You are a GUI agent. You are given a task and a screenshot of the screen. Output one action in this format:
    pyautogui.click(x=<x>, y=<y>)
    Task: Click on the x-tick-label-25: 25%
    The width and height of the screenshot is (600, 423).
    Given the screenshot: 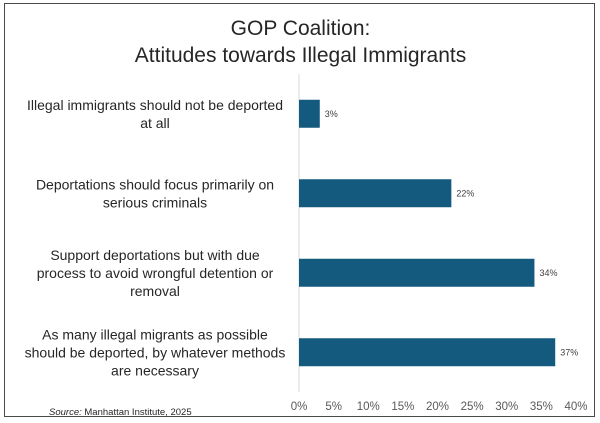 What is the action you would take?
    pyautogui.click(x=472, y=407)
    